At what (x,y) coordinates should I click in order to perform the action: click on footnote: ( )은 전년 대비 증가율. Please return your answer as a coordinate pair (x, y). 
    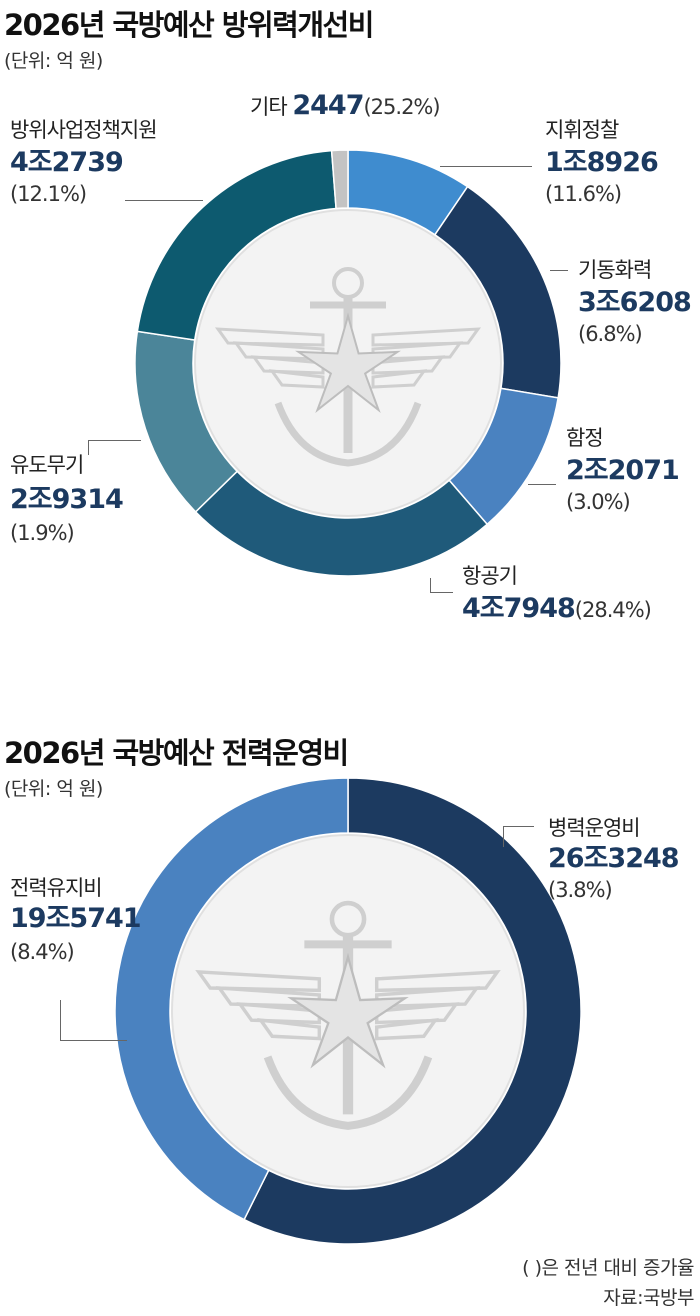
    Looking at the image, I should click on (608, 1268).